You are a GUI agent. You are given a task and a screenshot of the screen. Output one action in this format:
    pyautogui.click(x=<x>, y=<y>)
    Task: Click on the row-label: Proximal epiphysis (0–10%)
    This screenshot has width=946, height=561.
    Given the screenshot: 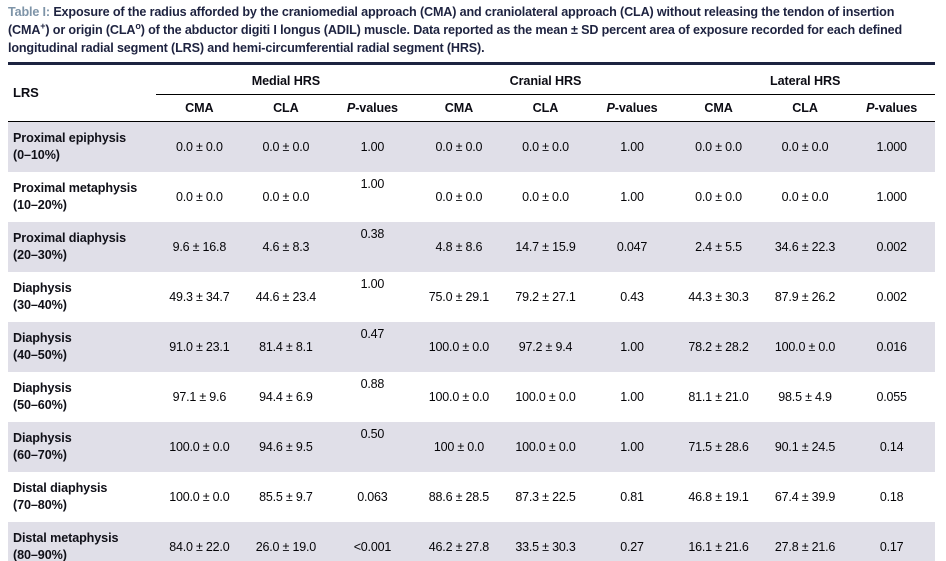 What is the action you would take?
    pyautogui.click(x=82, y=147)
    